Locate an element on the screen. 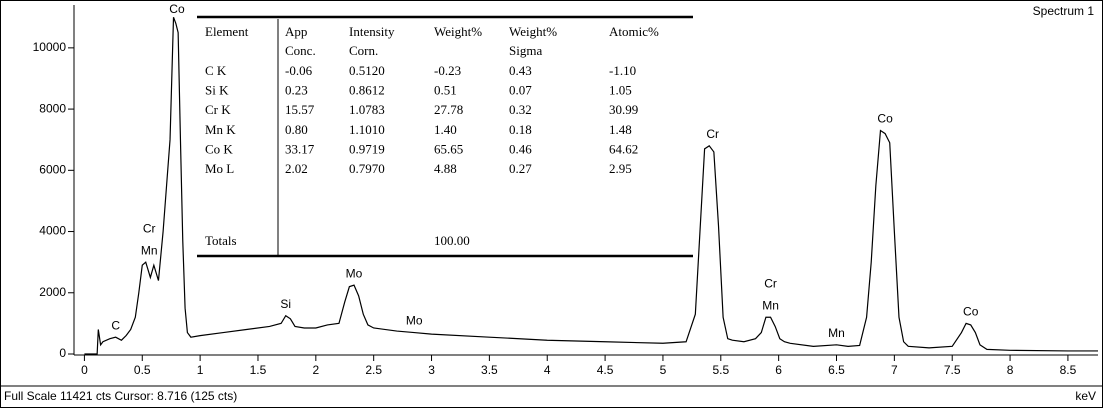 This screenshot has width=1103, height=408. table-cell: 1.48 is located at coordinates (620, 129).